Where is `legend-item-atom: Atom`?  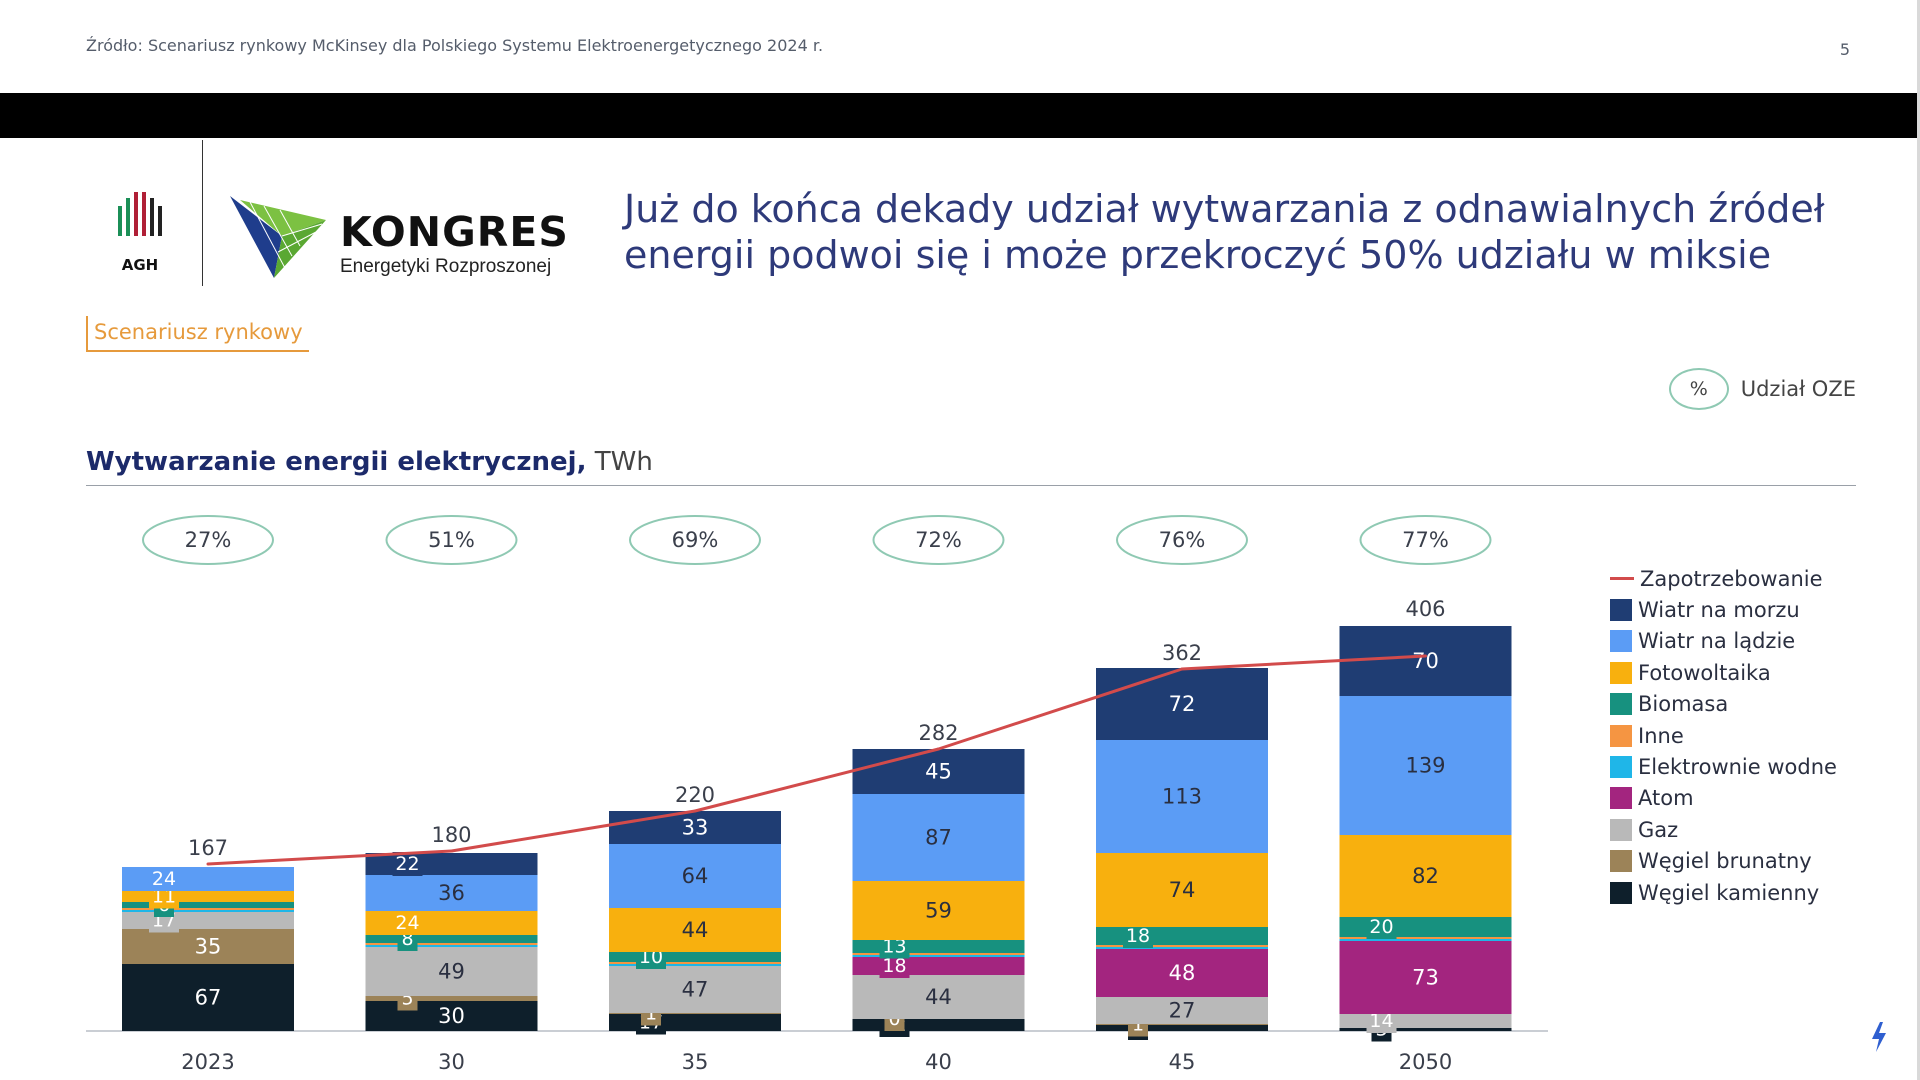
legend-item-atom: Atom is located at coordinates (1723, 798).